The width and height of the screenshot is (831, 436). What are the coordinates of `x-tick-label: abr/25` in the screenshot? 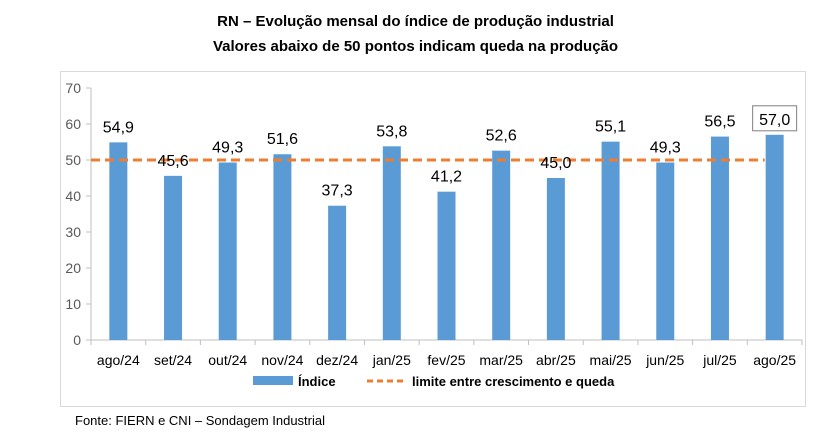 It's located at (556, 360).